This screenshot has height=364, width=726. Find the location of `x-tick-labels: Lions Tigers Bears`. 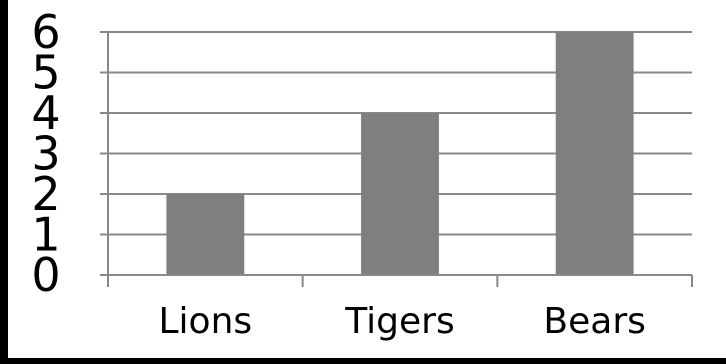

x-tick-labels: Lions Tigers Bears is located at coordinates (402, 321).